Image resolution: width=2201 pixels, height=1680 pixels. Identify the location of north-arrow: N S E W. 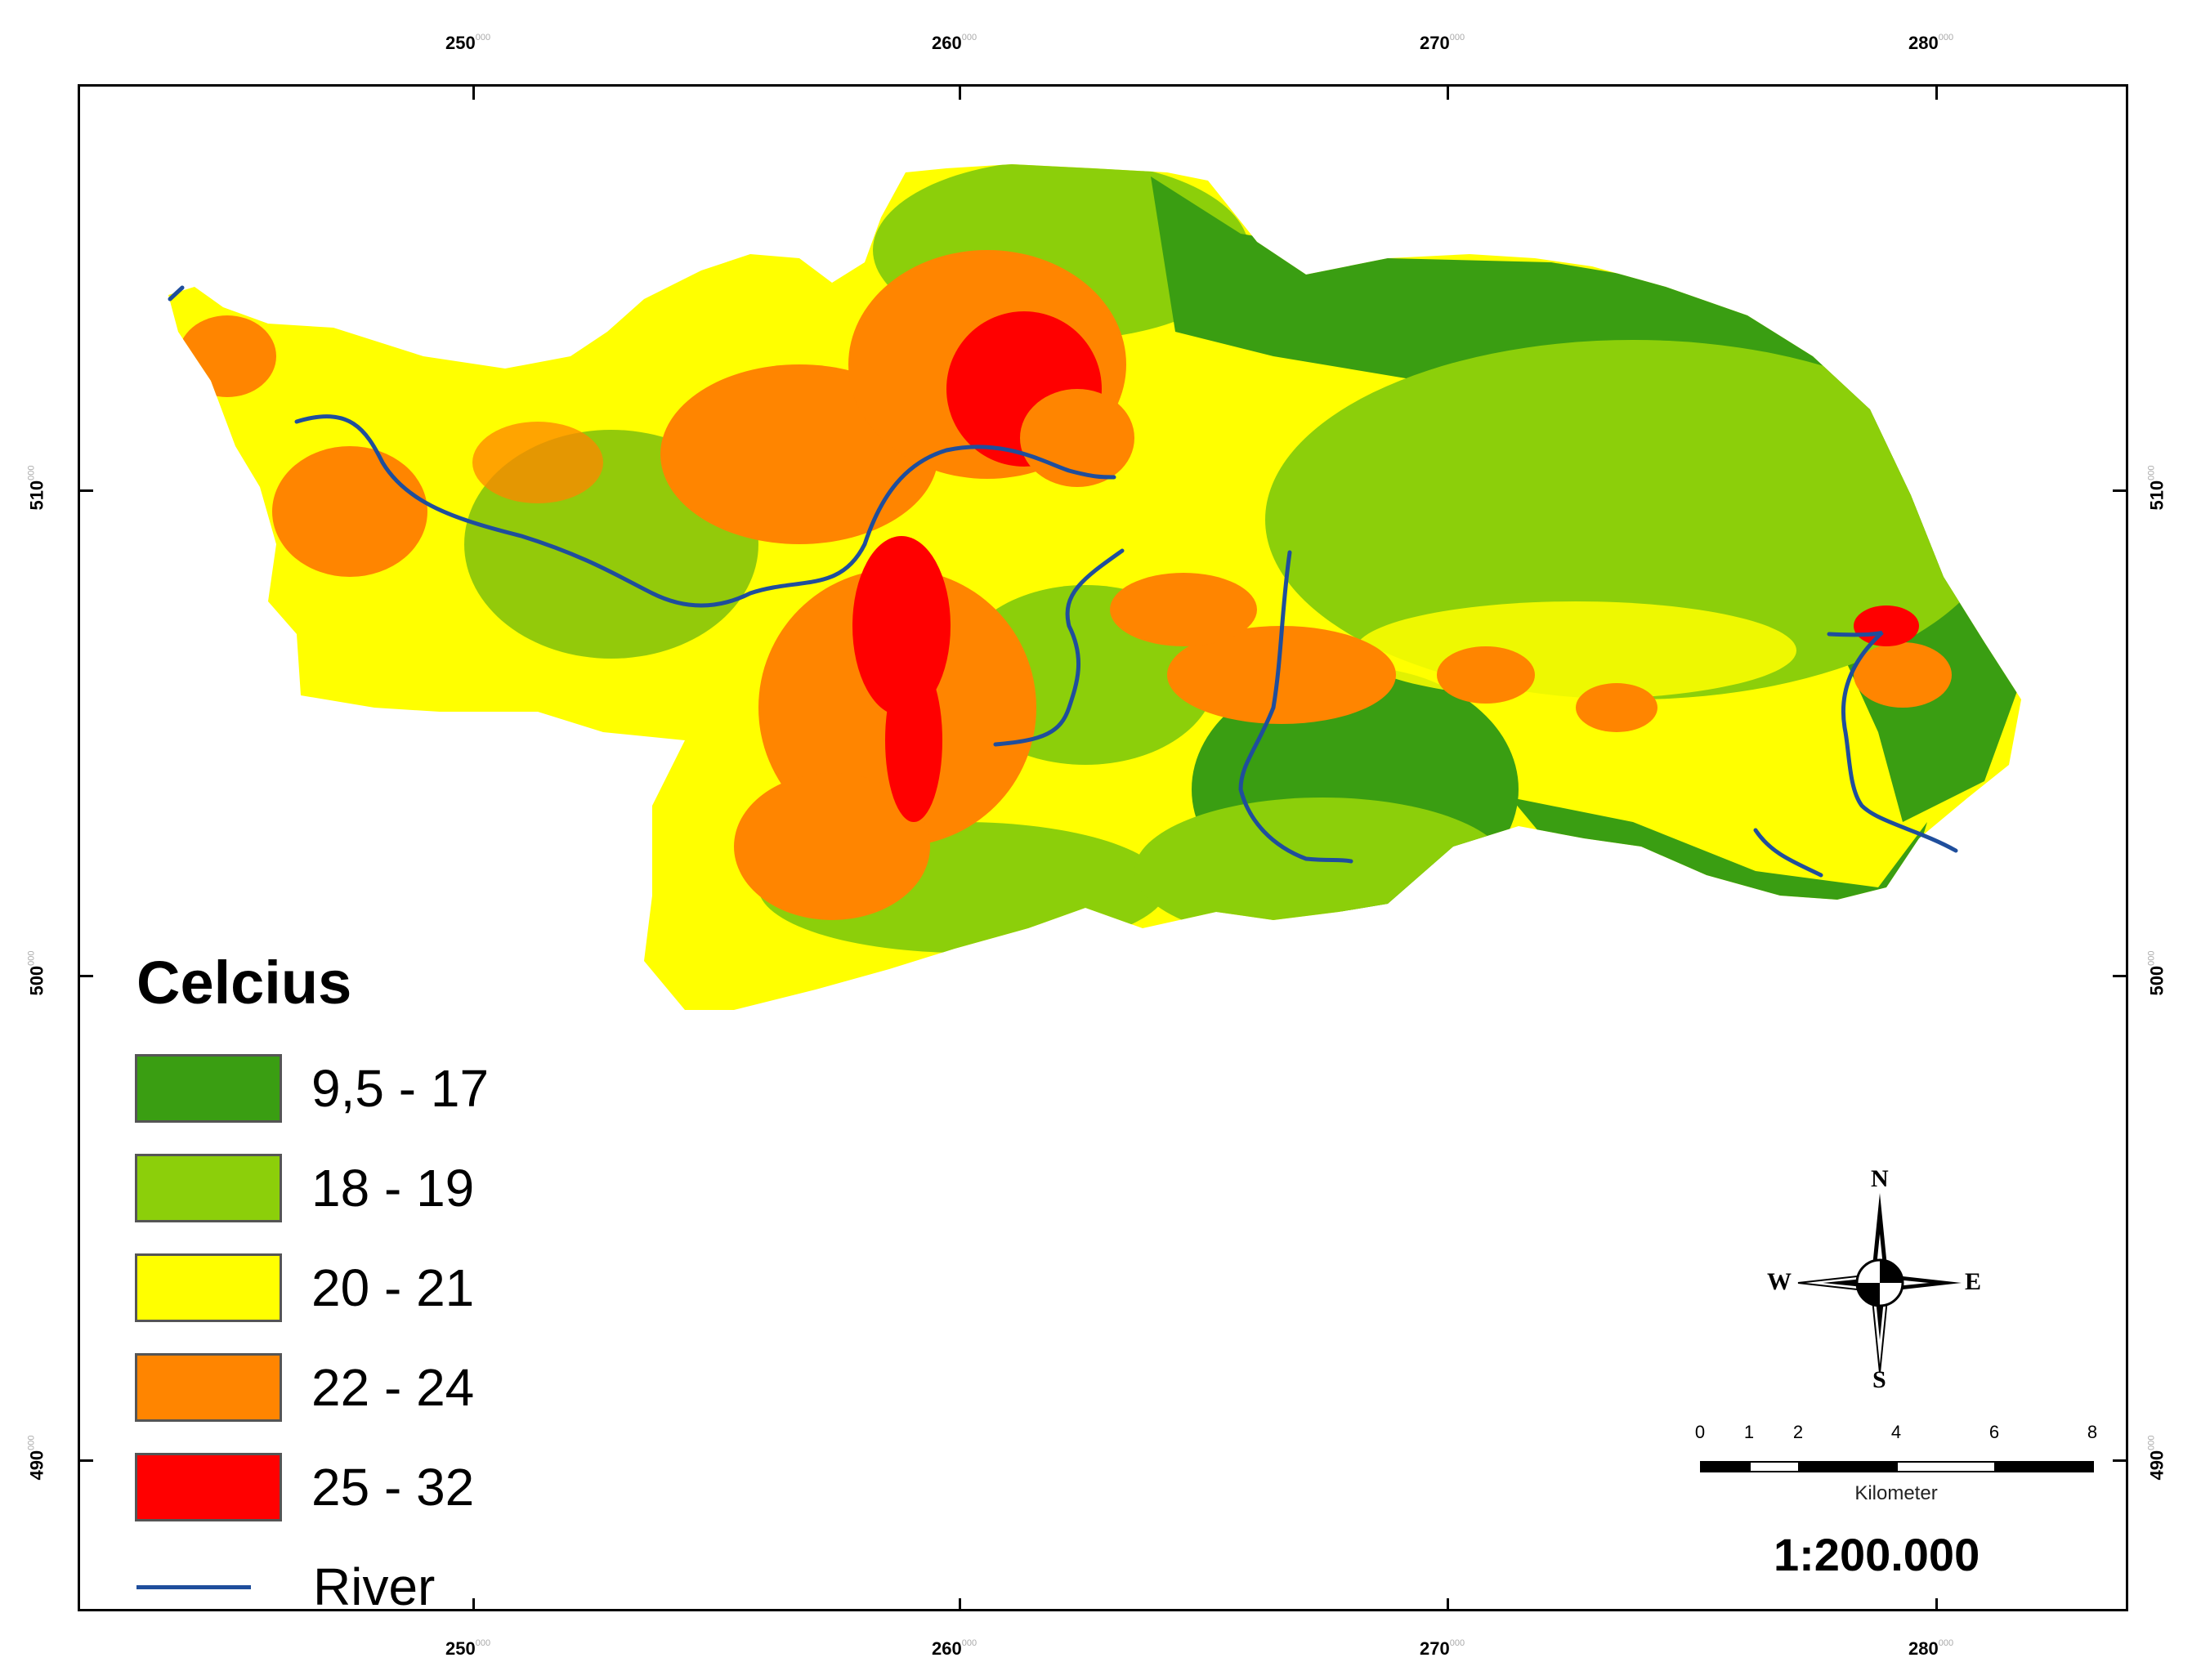
(1876, 1279).